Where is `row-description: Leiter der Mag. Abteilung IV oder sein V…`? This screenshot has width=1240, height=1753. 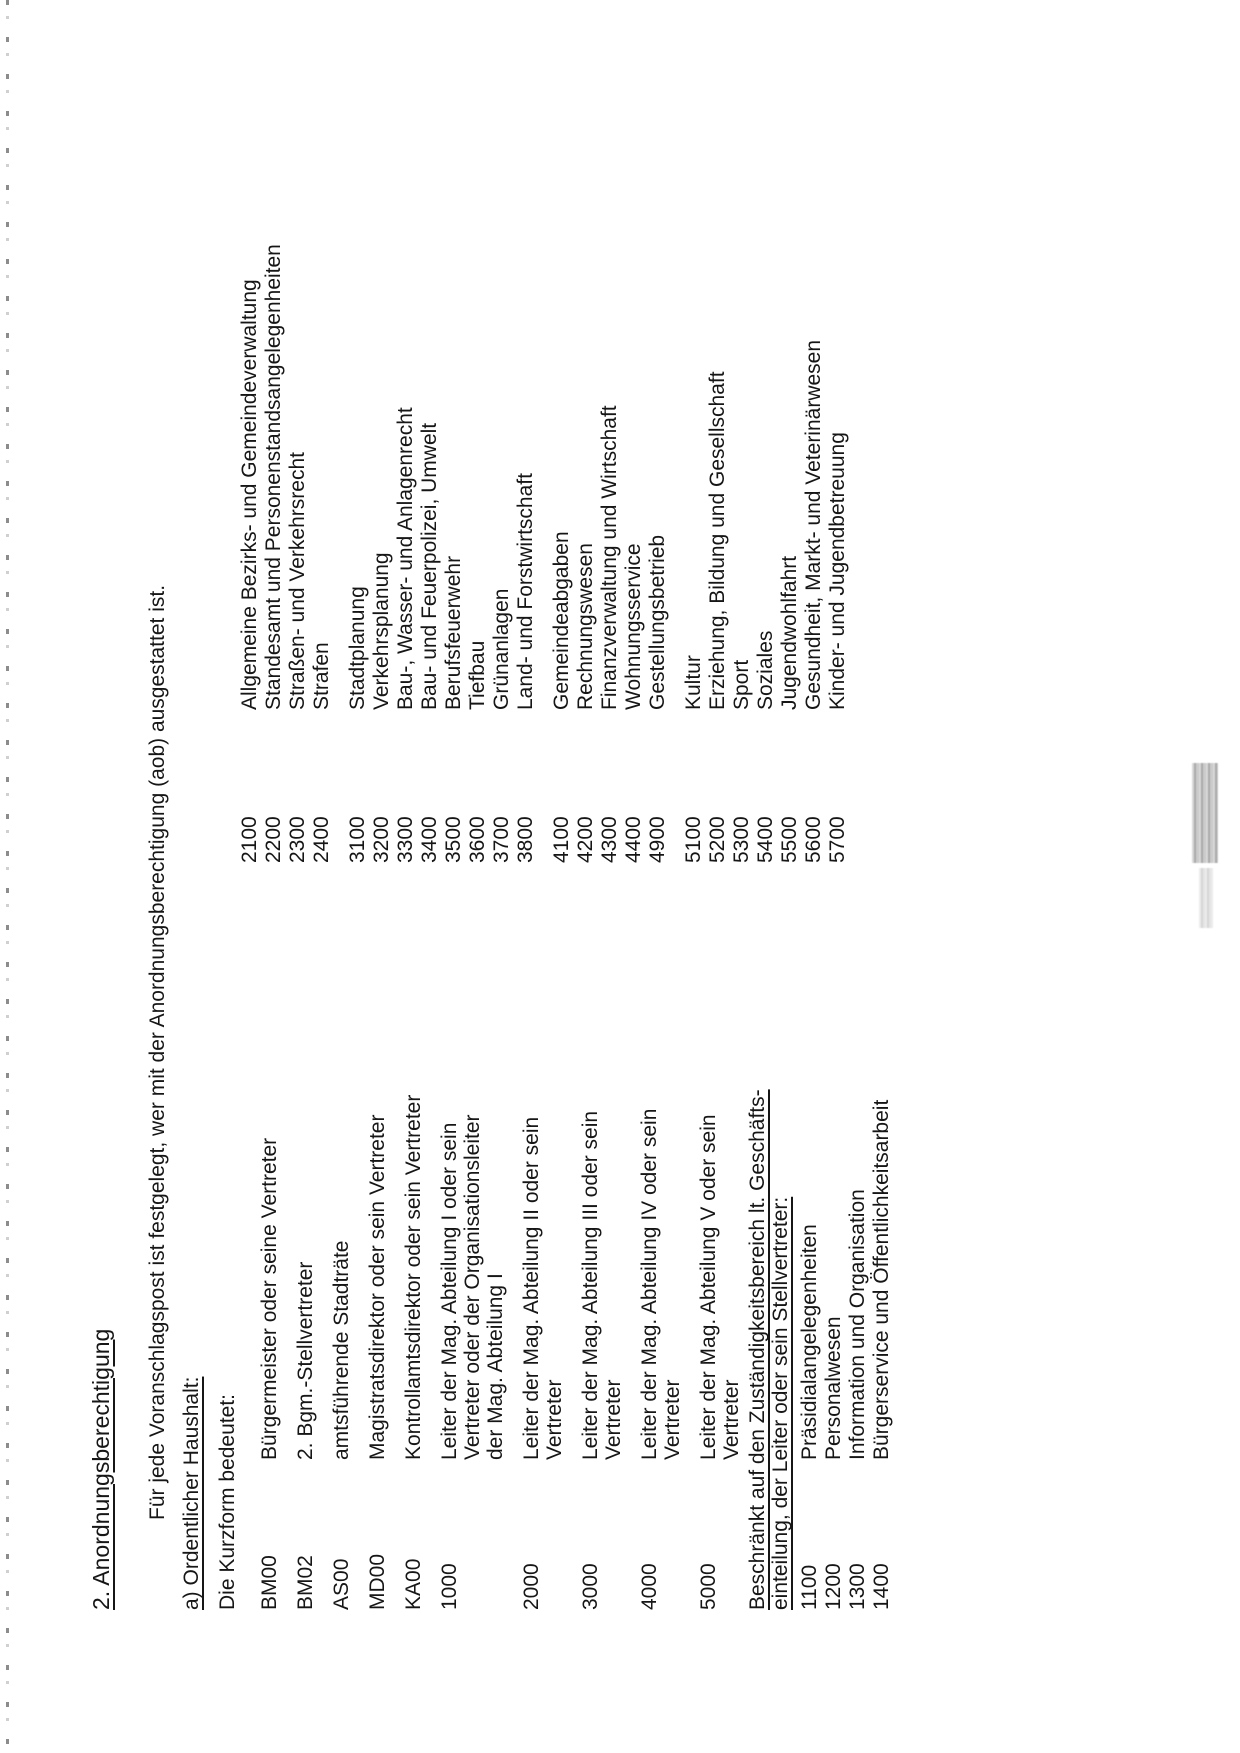 row-description: Leiter der Mag. Abteilung IV oder sein V… is located at coordinates (661, 1284).